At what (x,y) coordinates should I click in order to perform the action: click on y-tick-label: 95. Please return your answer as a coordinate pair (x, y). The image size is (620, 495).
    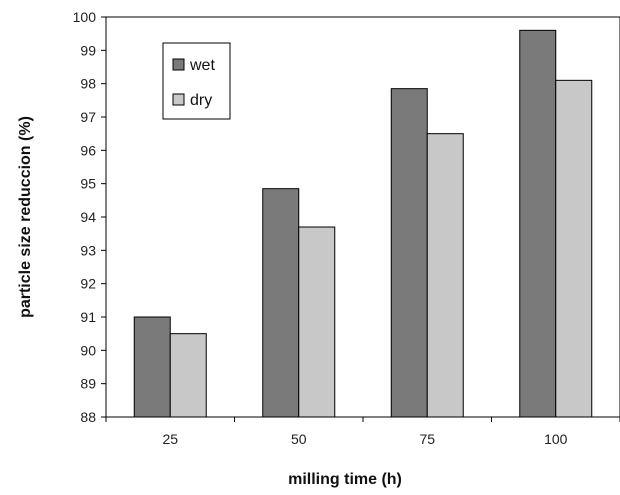
    Looking at the image, I should click on (88, 184).